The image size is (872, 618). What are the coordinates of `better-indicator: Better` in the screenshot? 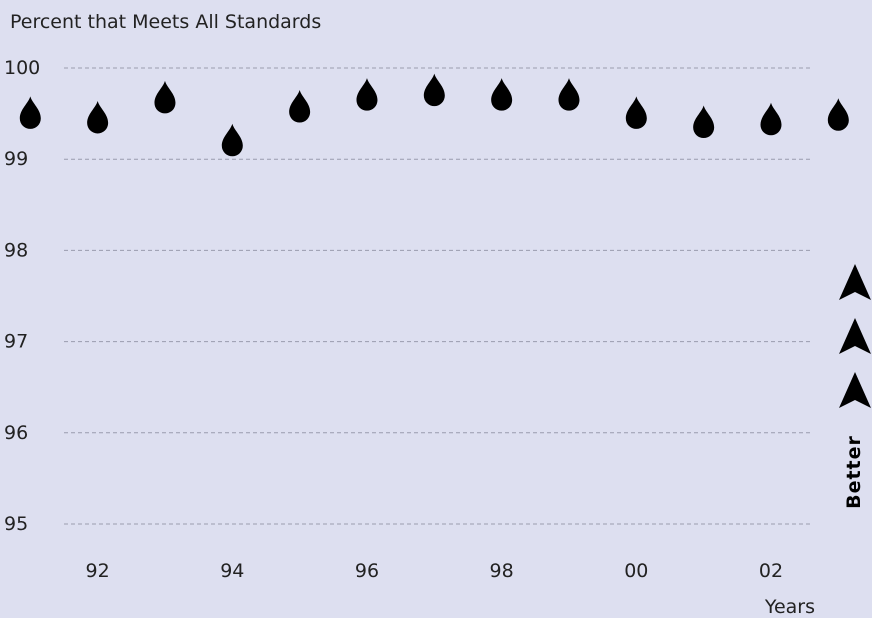 It's located at (855, 386).